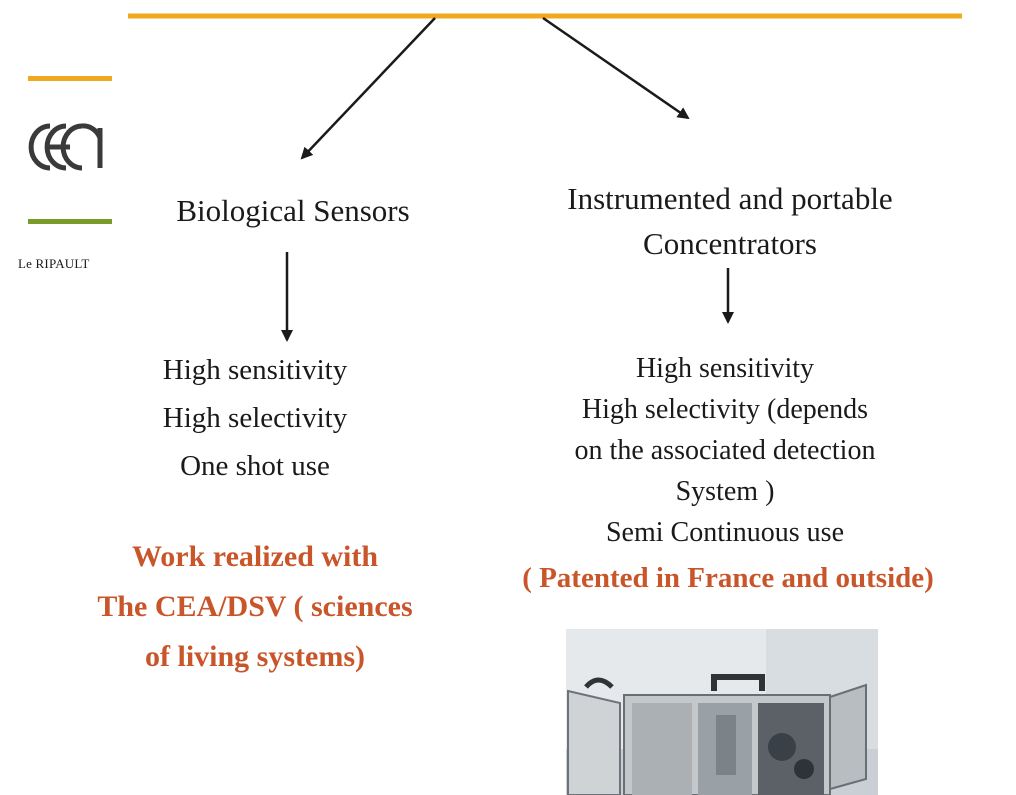 This screenshot has height=795, width=1016. Describe the element at coordinates (293, 210) in the screenshot. I see `biological-sensors-title: Biological Sensors` at that location.